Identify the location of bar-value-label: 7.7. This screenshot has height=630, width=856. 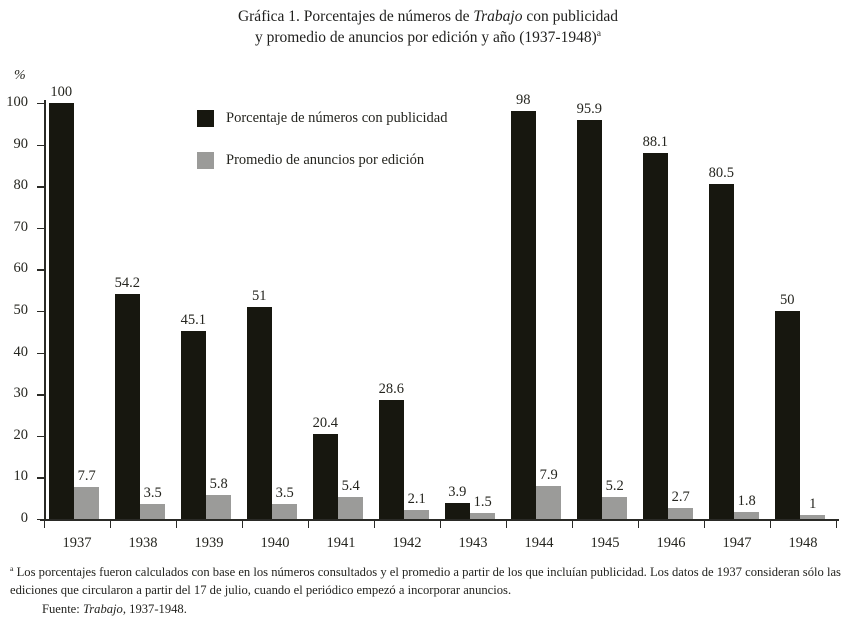
(86, 475).